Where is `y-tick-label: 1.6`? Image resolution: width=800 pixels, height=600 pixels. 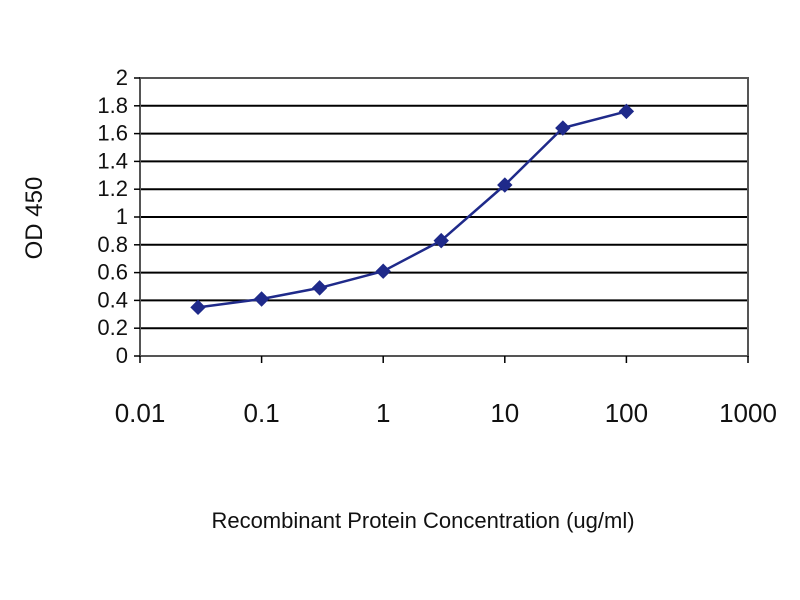 y-tick-label: 1.6 is located at coordinates (112, 133).